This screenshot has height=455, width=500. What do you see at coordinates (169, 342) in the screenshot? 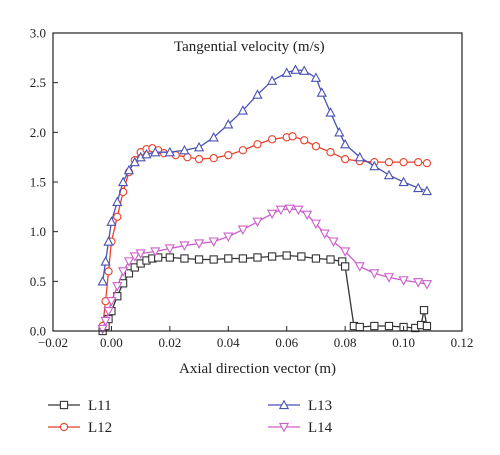
I see `x-tick-label: 0.02` at bounding box center [169, 342].